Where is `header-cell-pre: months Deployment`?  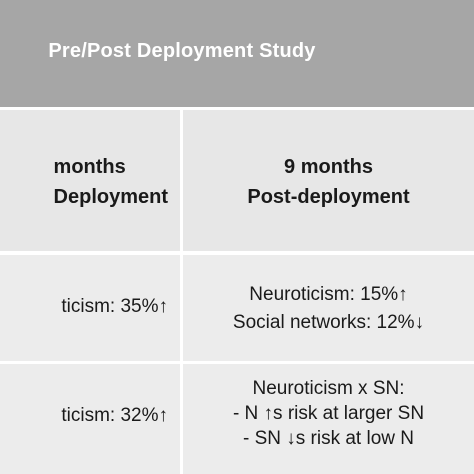 header-cell-pre: months Deployment is located at coordinates (90, 180).